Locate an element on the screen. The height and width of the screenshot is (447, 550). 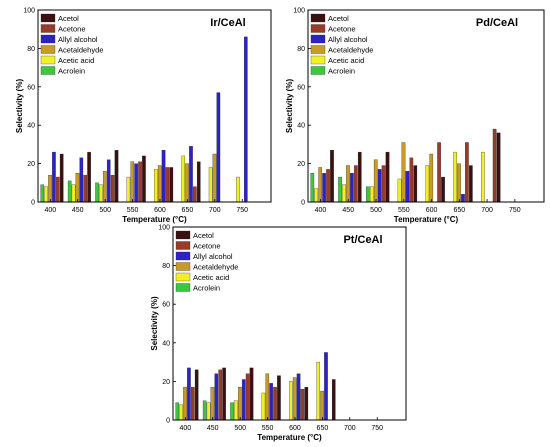
legend-swatch-allyl-alcohol is located at coordinates (48, 39).